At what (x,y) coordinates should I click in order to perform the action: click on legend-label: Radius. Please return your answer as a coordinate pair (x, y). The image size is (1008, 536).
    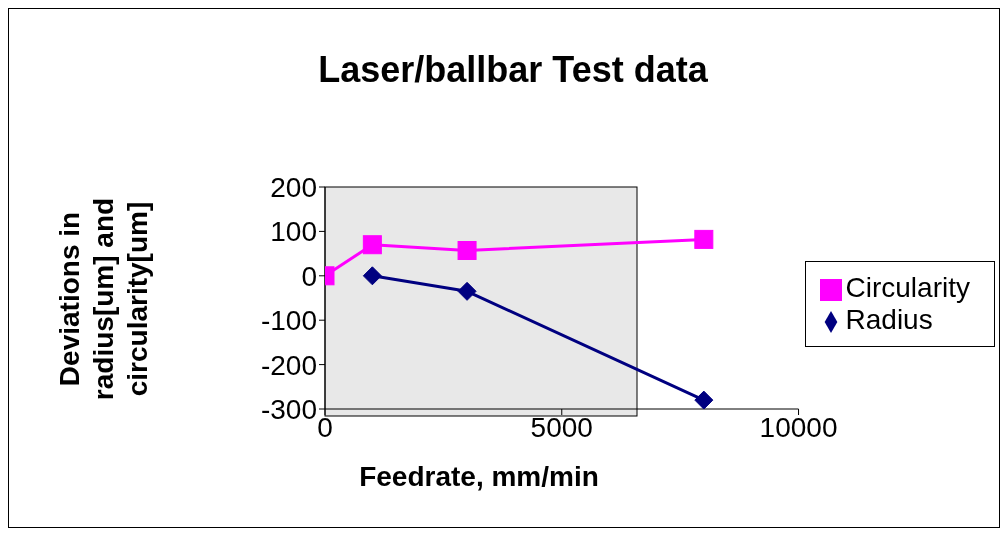
    Looking at the image, I should click on (889, 319).